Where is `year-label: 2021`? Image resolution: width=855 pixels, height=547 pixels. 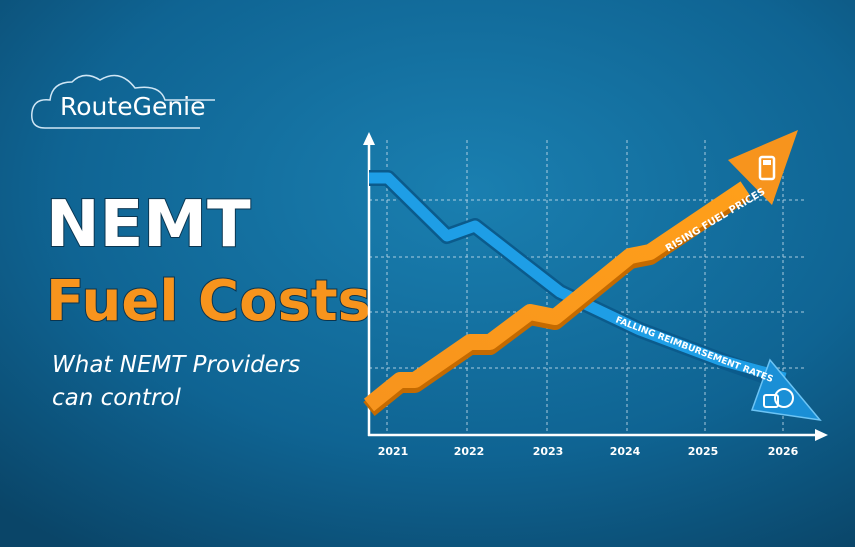 year-label: 2021 is located at coordinates (393, 451).